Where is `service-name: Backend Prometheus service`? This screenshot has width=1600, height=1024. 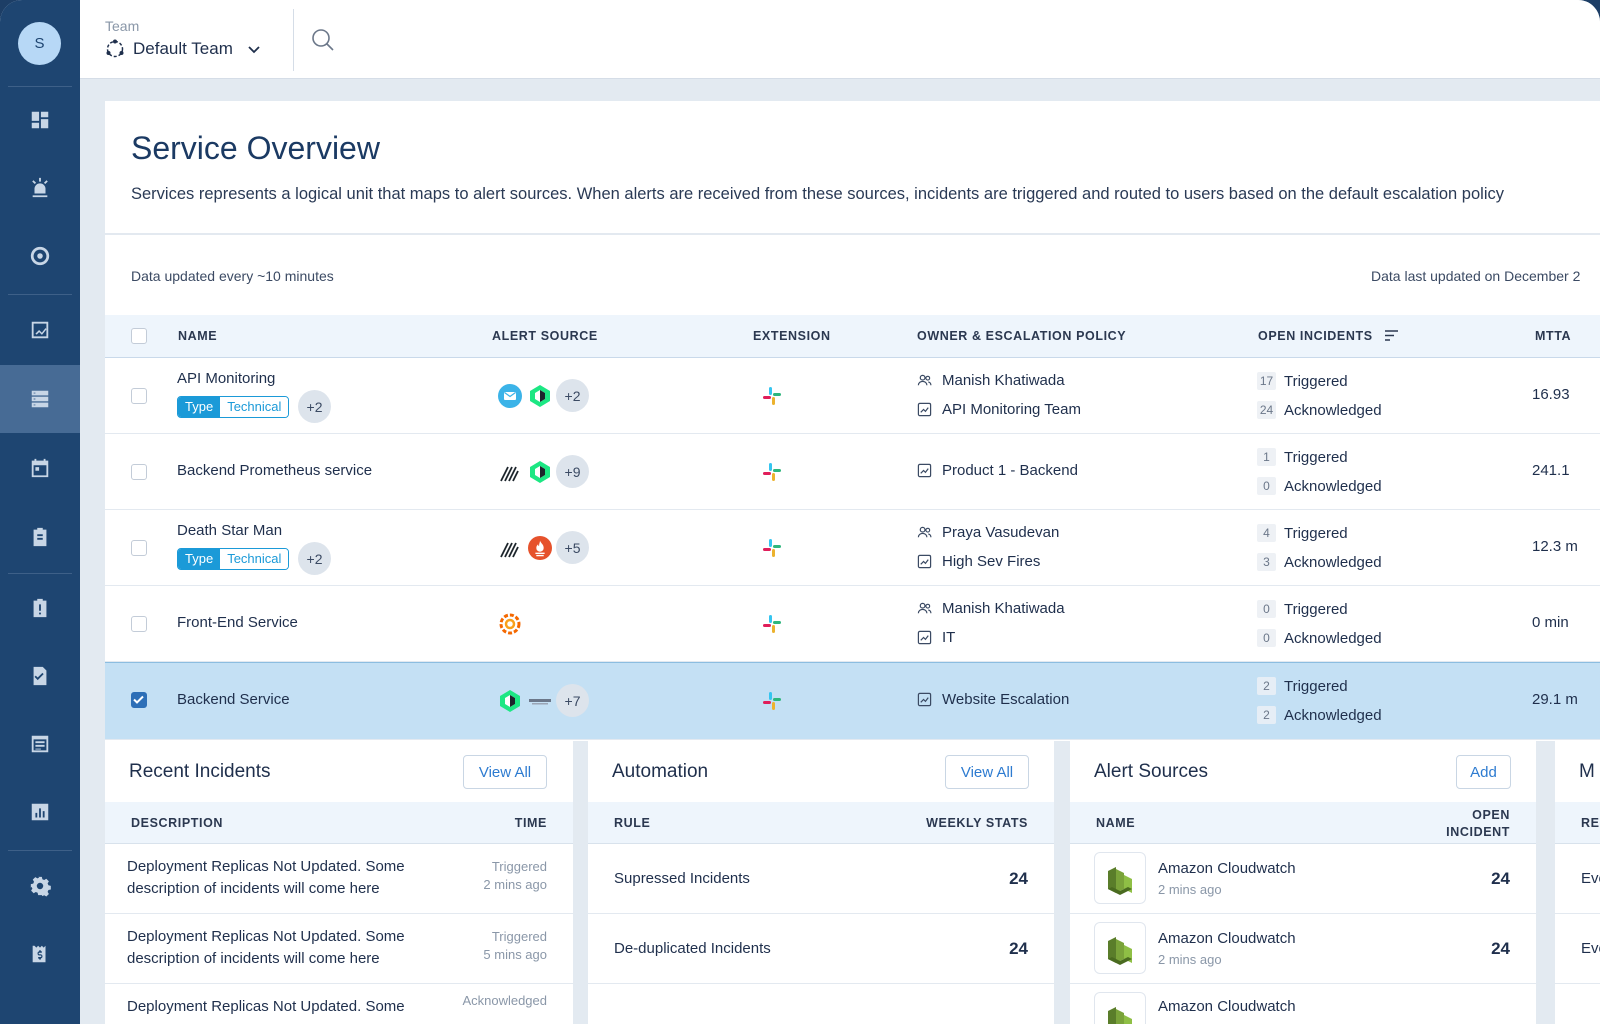
service-name: Backend Prometheus service is located at coordinates (275, 470).